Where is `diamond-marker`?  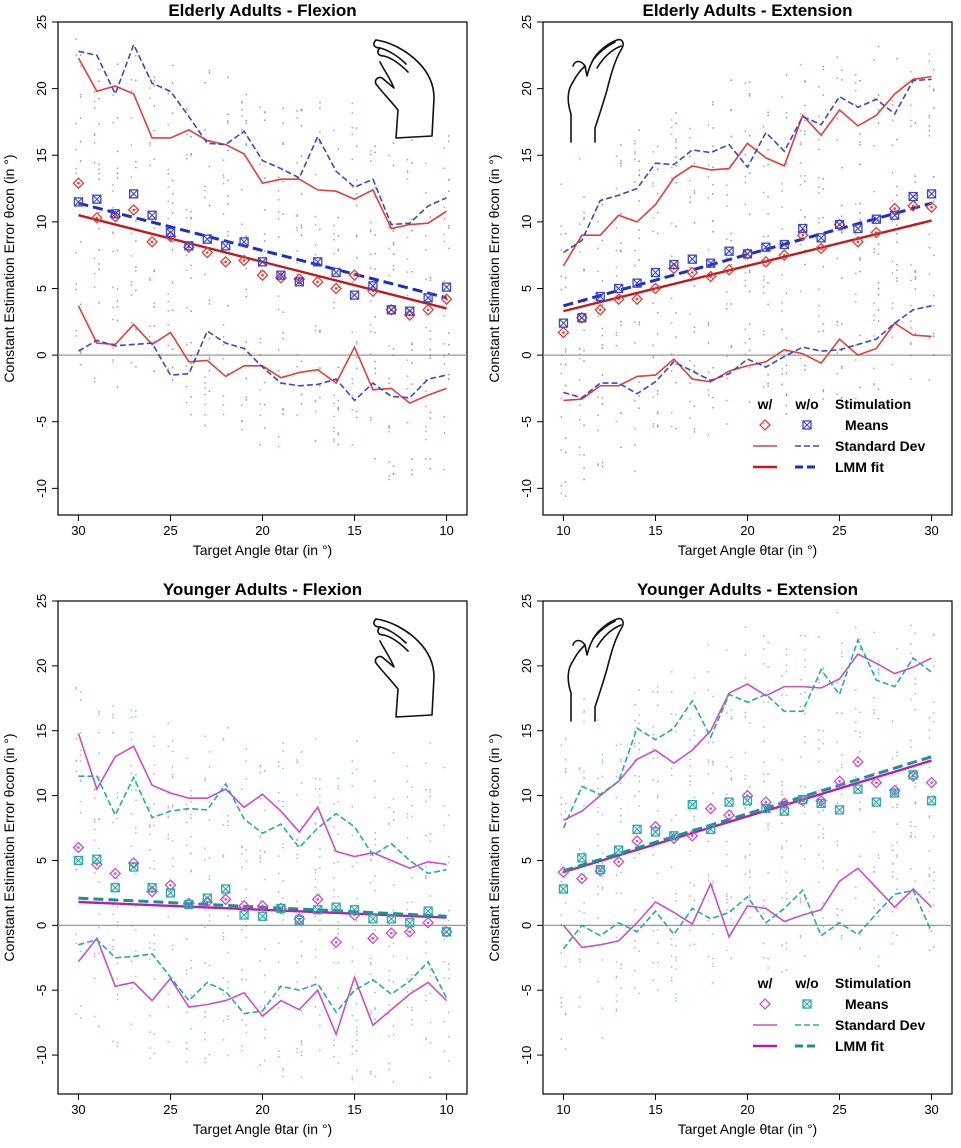
diamond-marker is located at coordinates (280, 277).